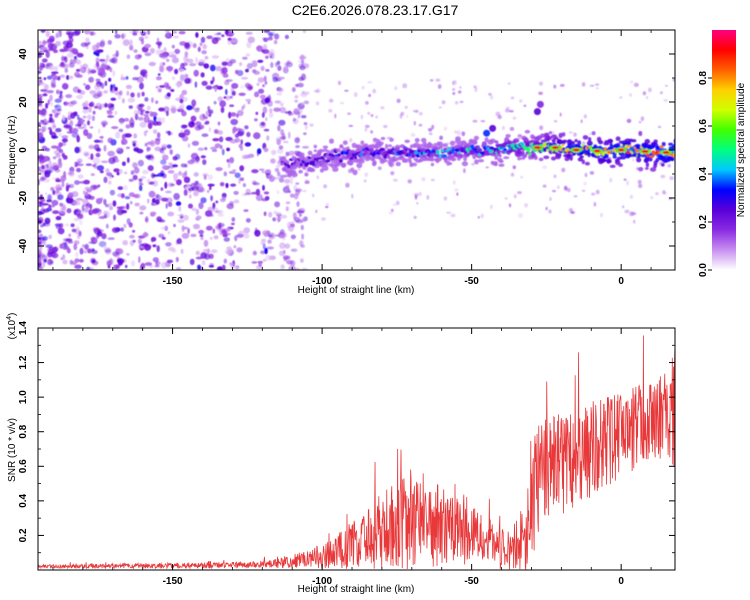 Image resolution: width=750 pixels, height=600 pixels. What do you see at coordinates (356, 589) in the screenshot?
I see `snr-xlabel: Height of straight line (km)` at bounding box center [356, 589].